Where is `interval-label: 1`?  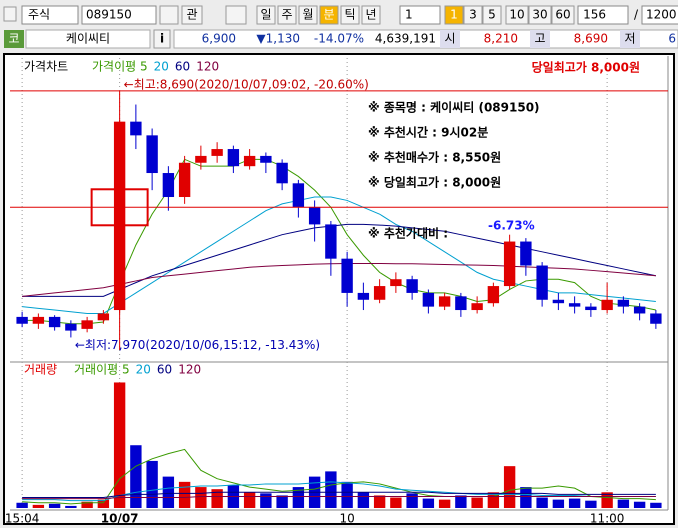
interval-label: 1 is located at coordinates (454, 15).